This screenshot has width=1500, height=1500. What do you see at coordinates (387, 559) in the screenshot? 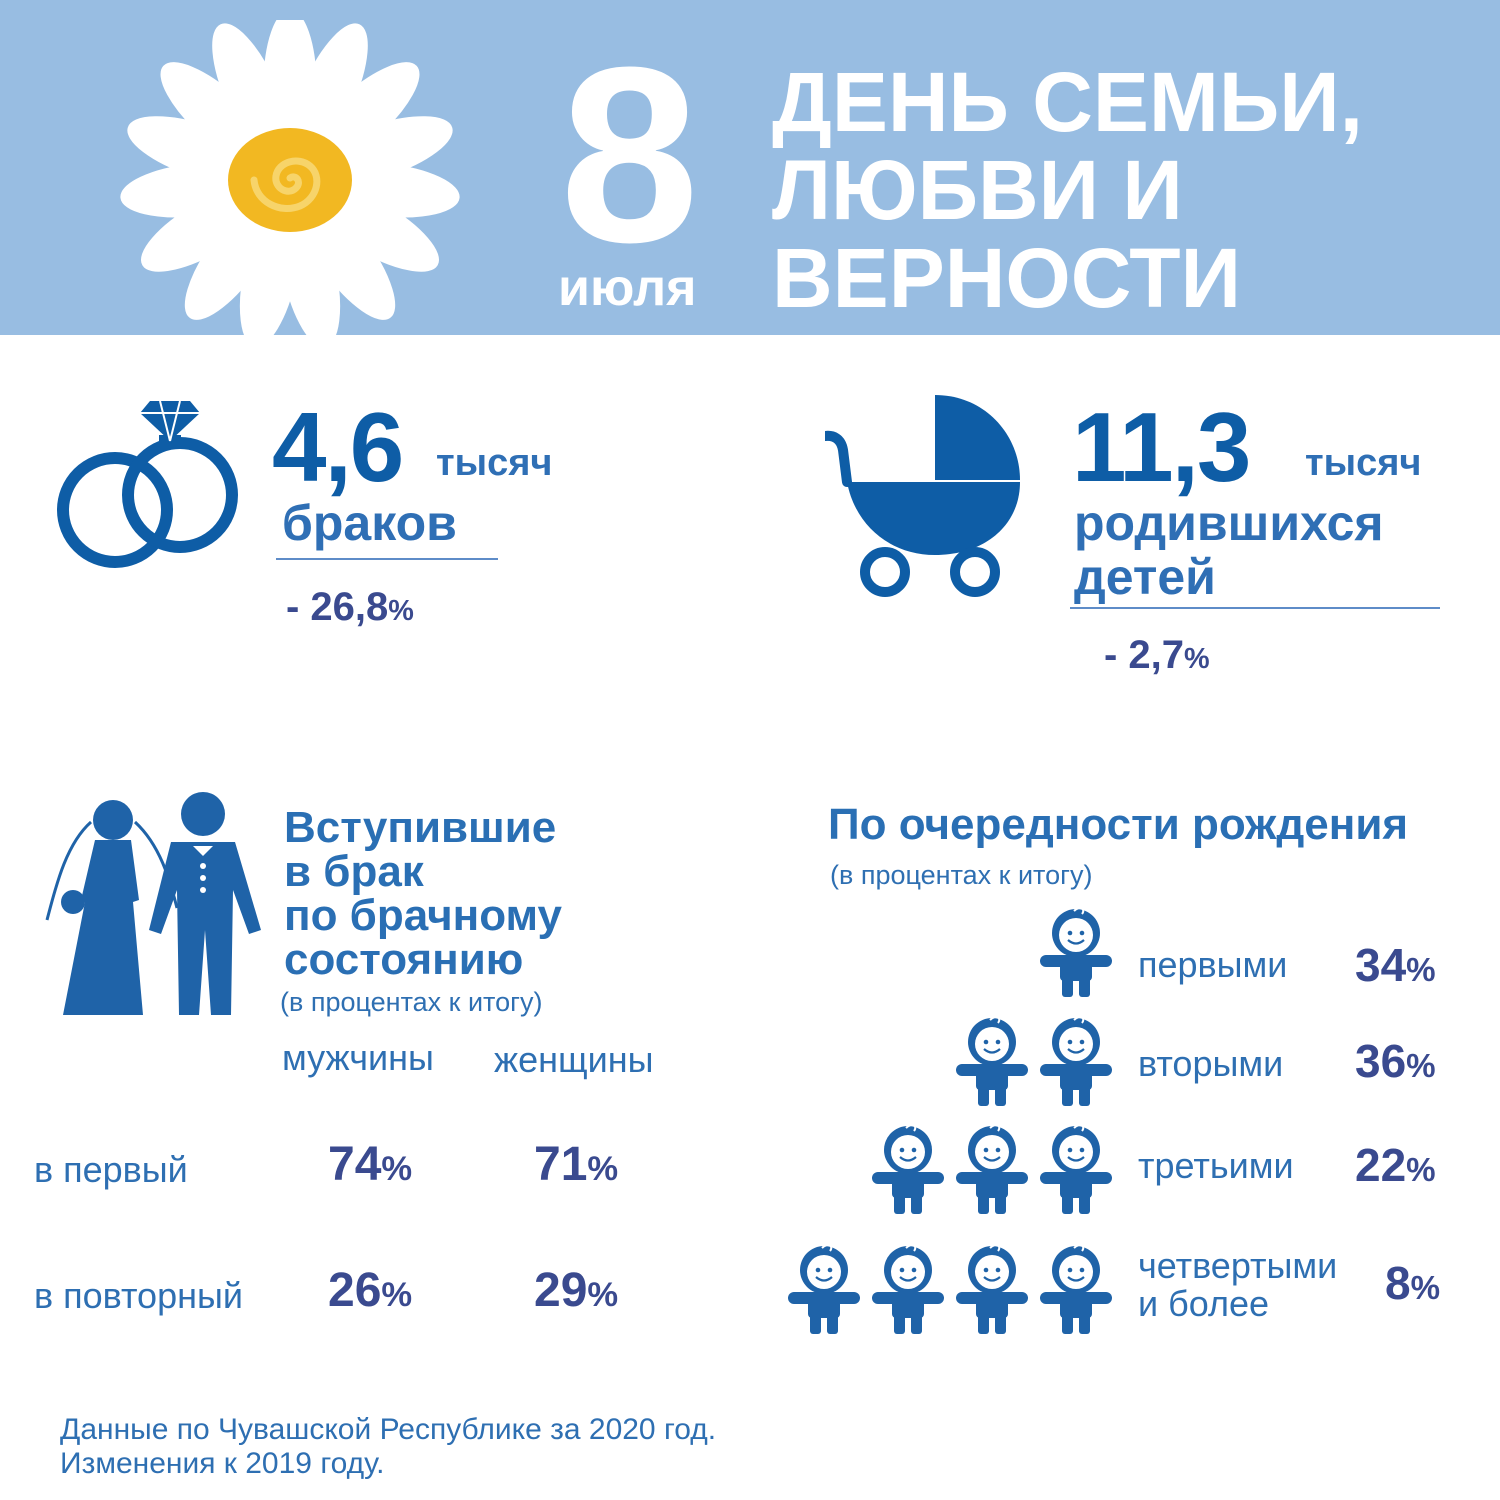
I see `marriages-divider` at bounding box center [387, 559].